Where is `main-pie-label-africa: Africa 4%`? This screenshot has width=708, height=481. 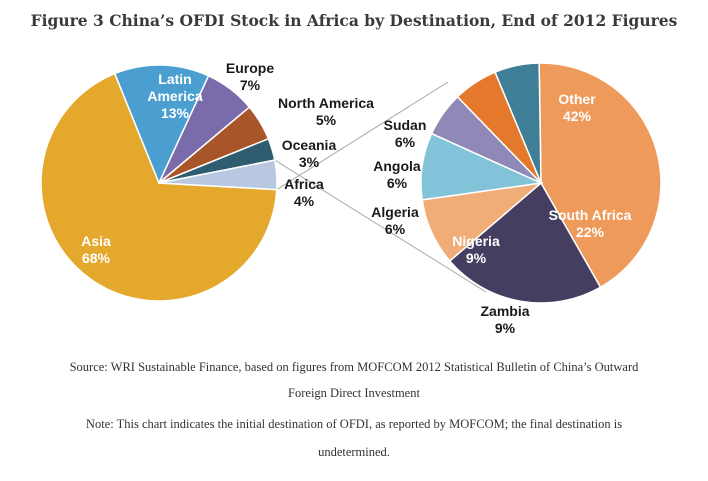 main-pie-label-africa: Africa 4% is located at coordinates (304, 192).